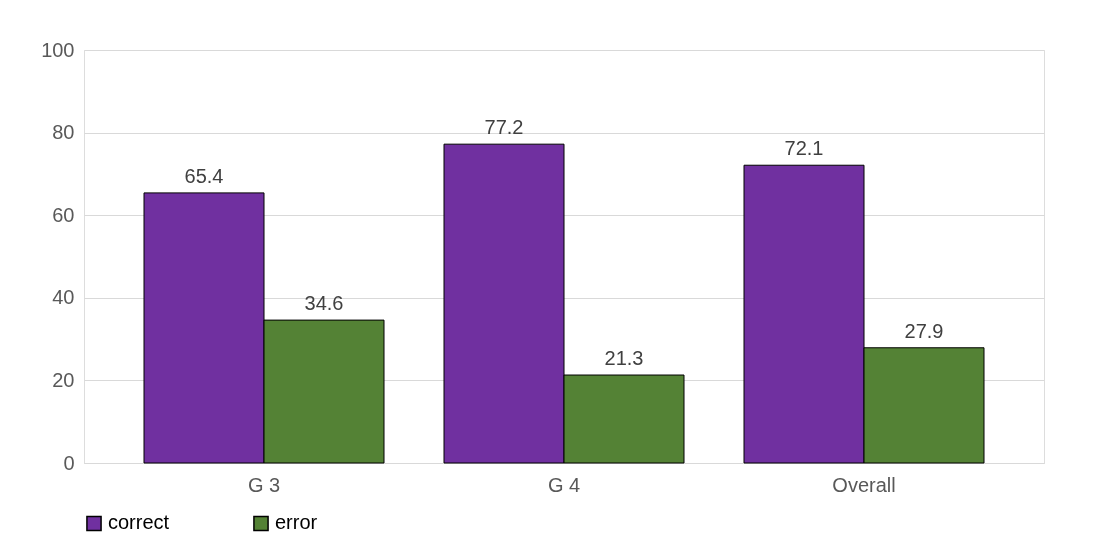 The height and width of the screenshot is (554, 1104). What do you see at coordinates (63, 297) in the screenshot?
I see `y-tick-label: 40` at bounding box center [63, 297].